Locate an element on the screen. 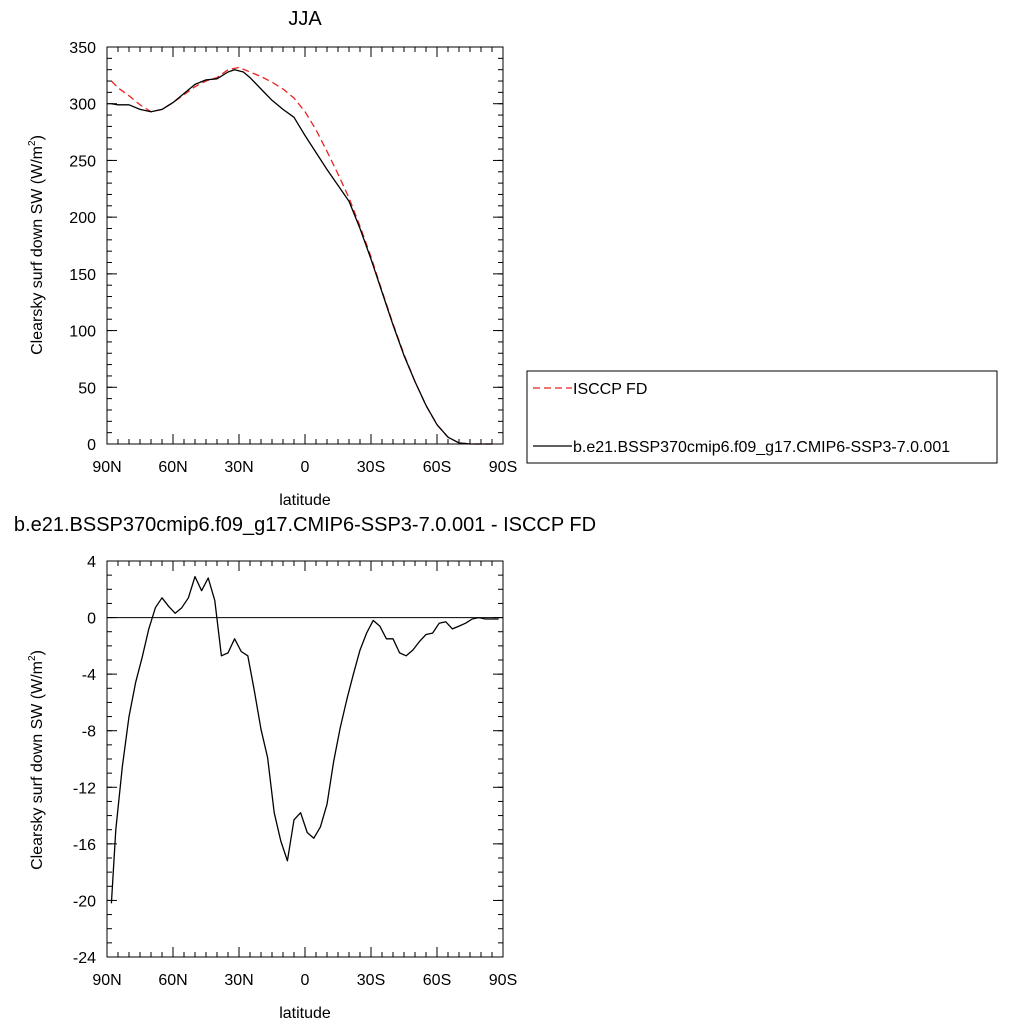 Image resolution: width=1024 pixels, height=1024 pixels. bottom-x-tick-label: 60S is located at coordinates (437, 980).